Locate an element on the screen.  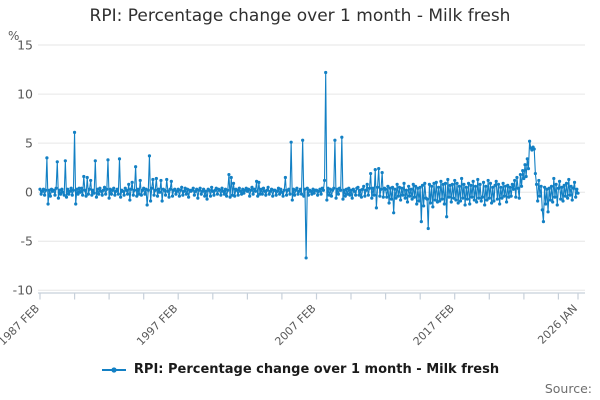
svg-text: 15 is located at coordinates (25, 44).